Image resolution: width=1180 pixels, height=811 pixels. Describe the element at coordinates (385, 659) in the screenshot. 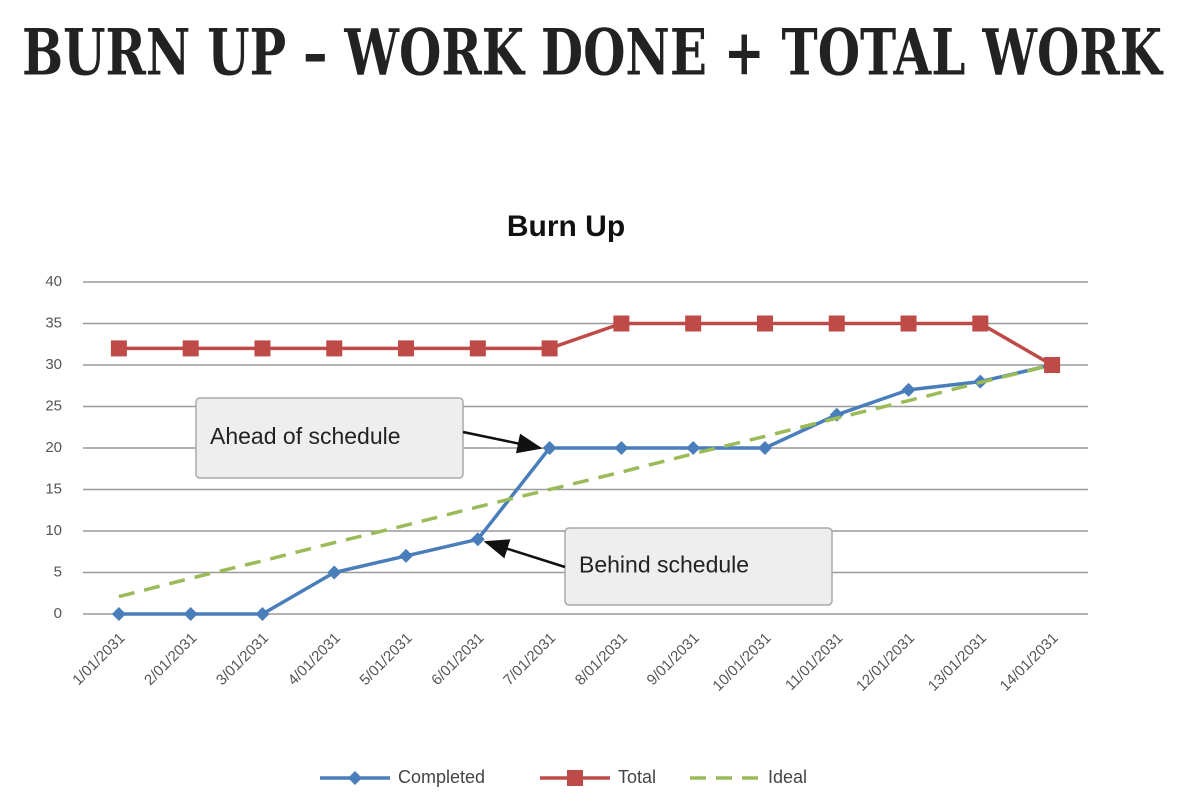

I see `x-tick-label: 5/01/2031` at that location.